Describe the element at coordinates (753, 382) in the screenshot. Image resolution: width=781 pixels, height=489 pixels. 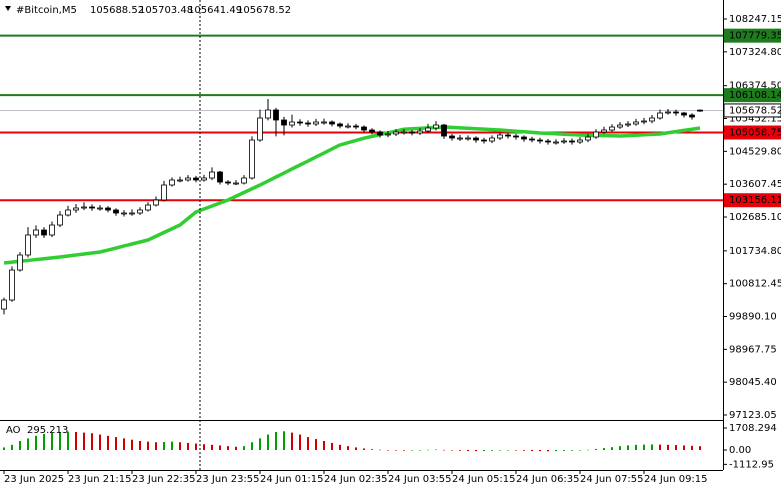
I see `y-tick-label: 98045.40` at that location.